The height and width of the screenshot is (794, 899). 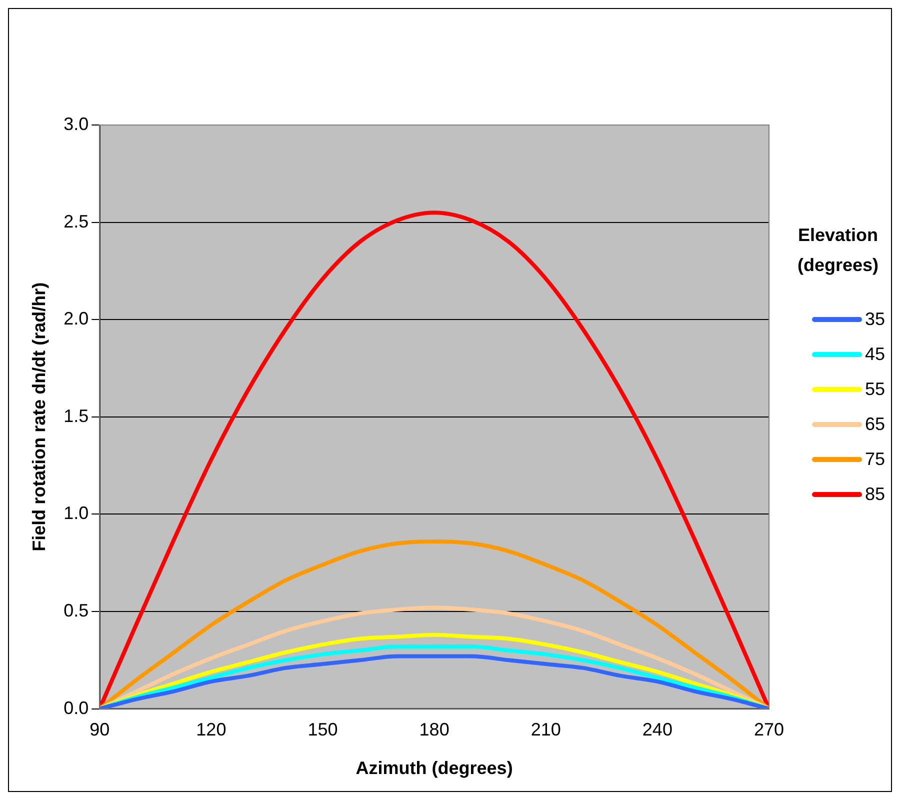 What do you see at coordinates (211, 730) in the screenshot?
I see `x-tick-label: 120` at bounding box center [211, 730].